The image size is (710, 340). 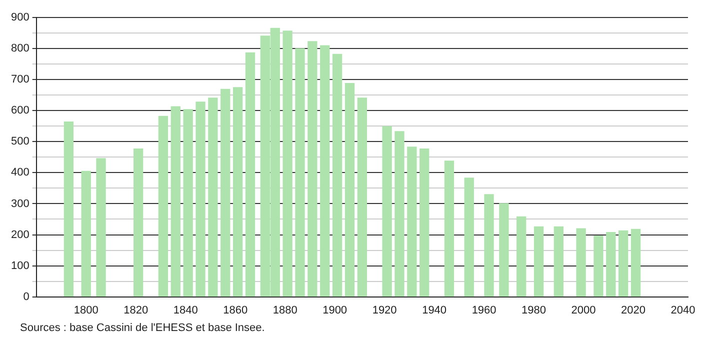 I want to click on y-tick-label: 400, so click(x=20, y=172).